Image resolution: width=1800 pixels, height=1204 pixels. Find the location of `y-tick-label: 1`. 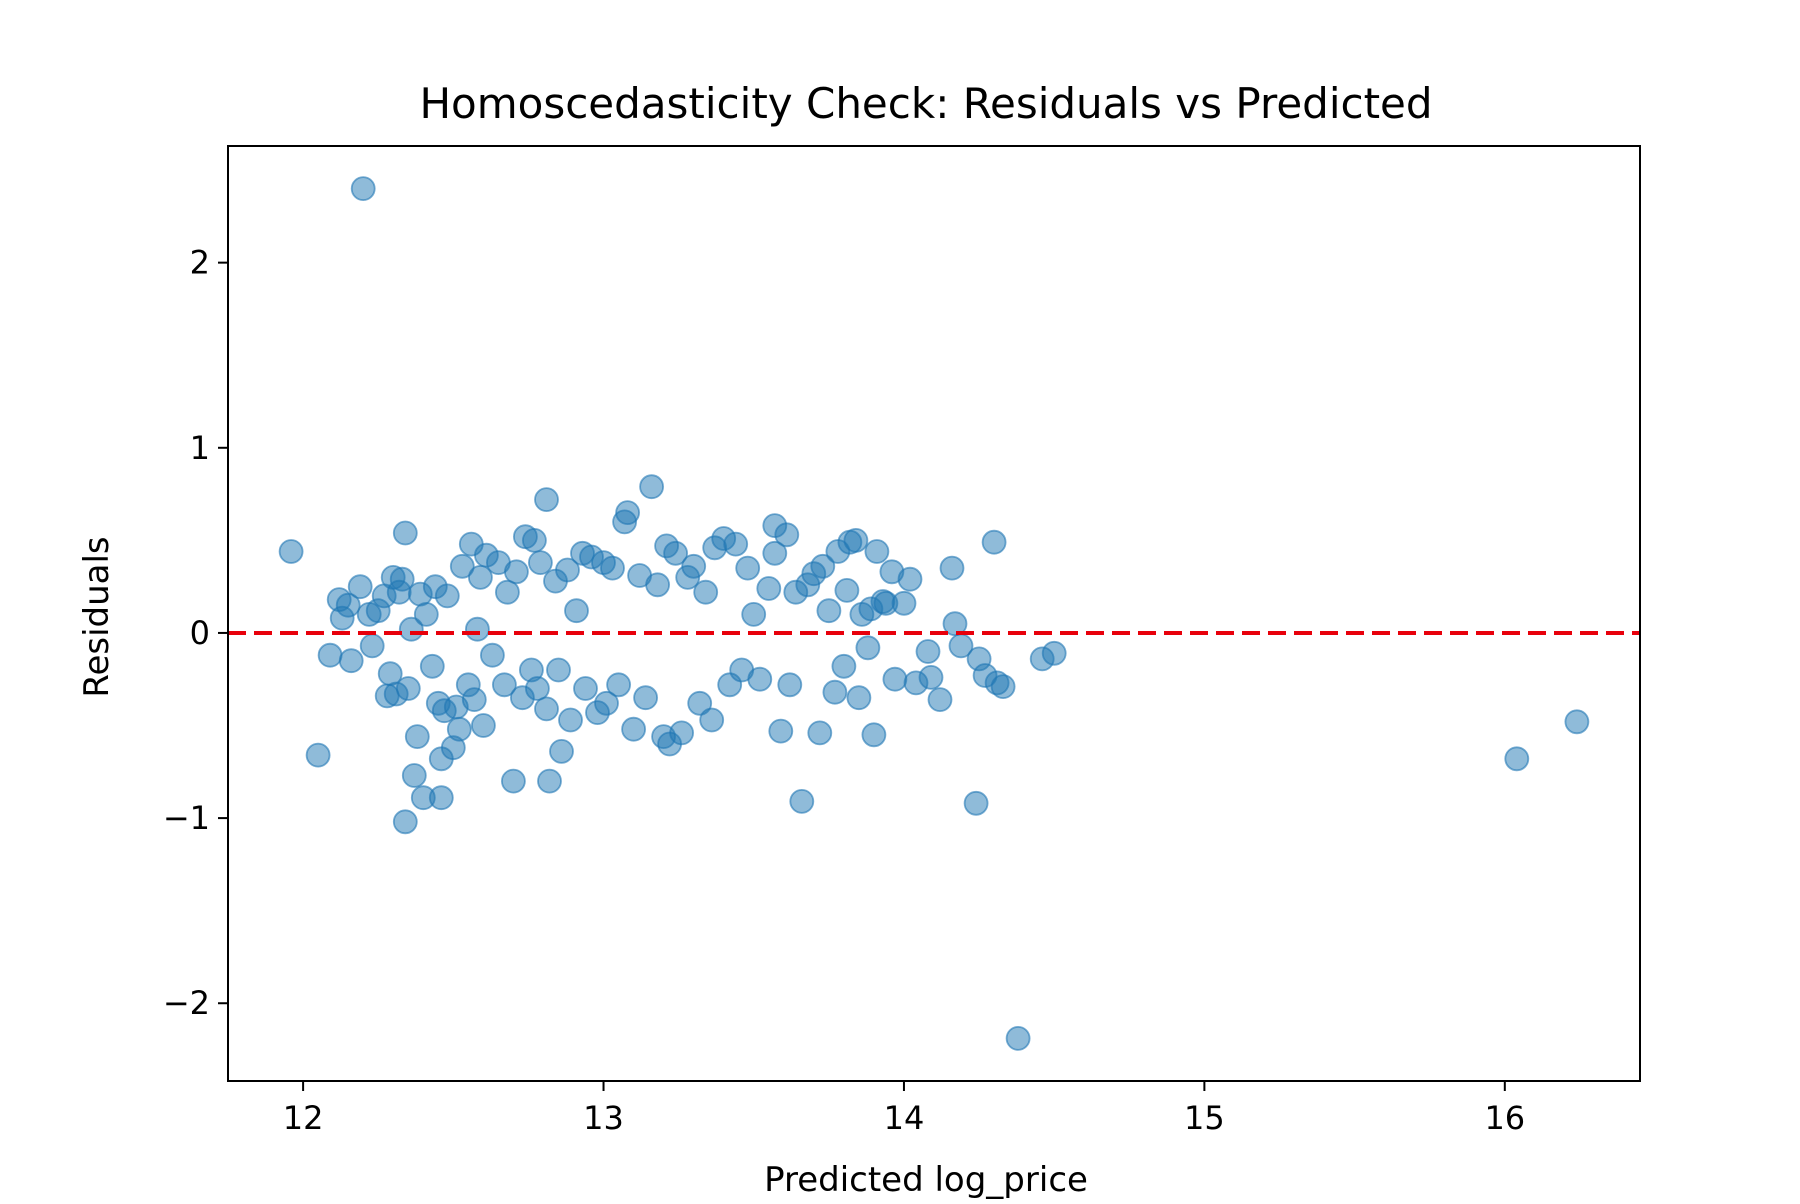

y-tick-label: 1 is located at coordinates (200, 448).